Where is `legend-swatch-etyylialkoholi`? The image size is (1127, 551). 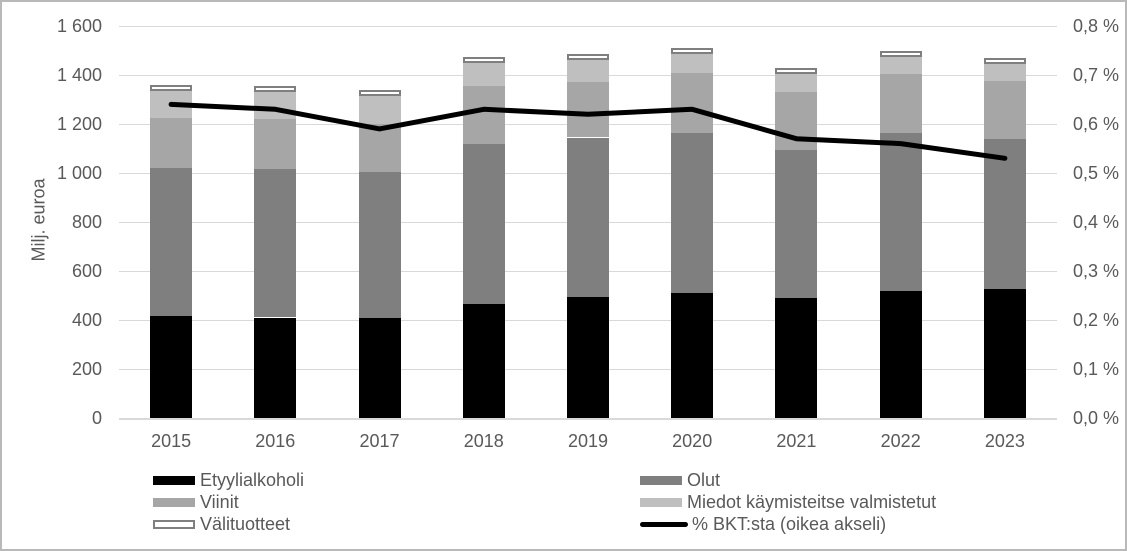 legend-swatch-etyylialkoholi is located at coordinates (174, 480).